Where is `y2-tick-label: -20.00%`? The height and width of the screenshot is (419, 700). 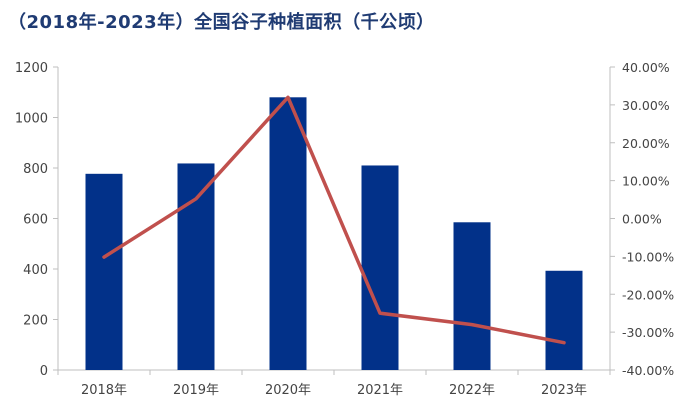 y2-tick-label: -20.00% is located at coordinates (648, 294).